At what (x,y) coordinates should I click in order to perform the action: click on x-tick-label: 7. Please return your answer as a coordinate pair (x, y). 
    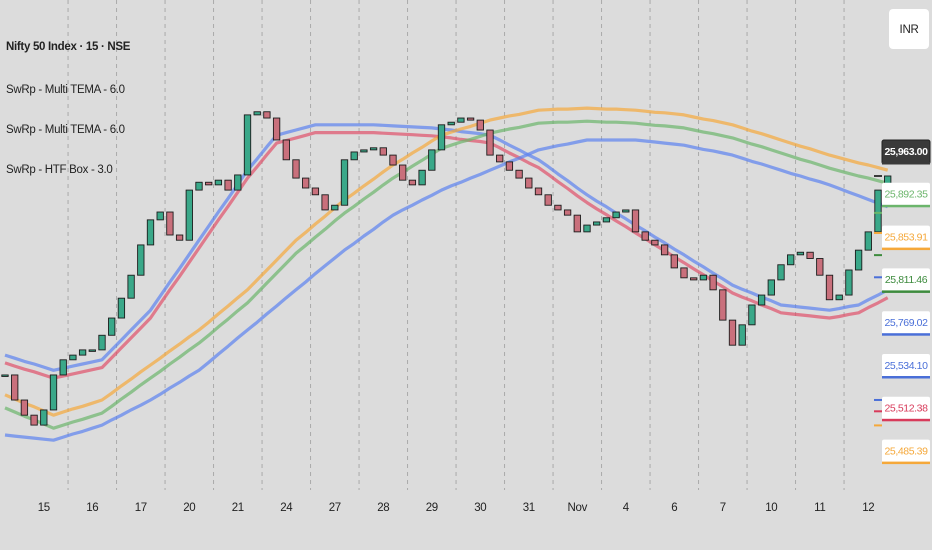
    Looking at the image, I should click on (723, 508).